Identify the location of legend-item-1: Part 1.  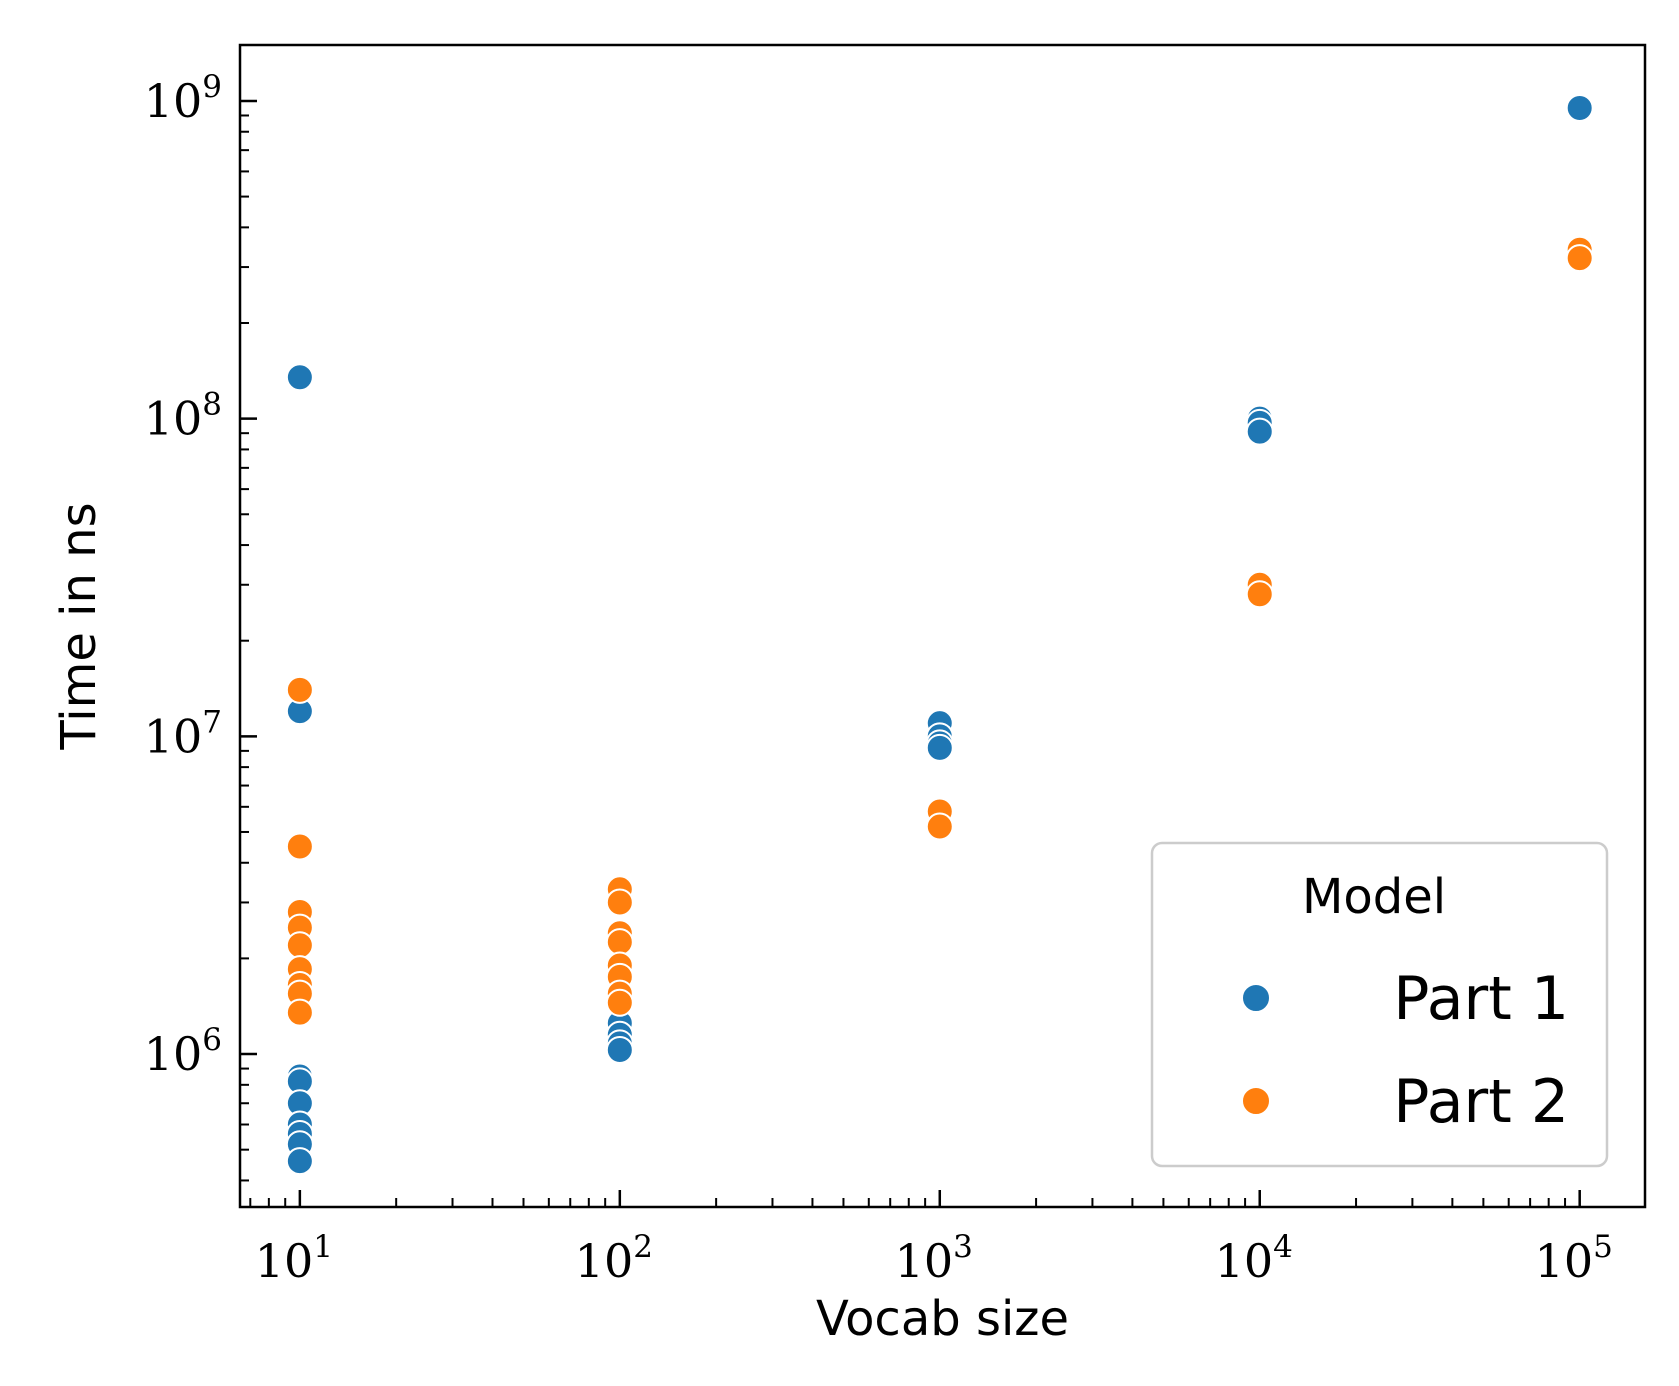
(1405, 999).